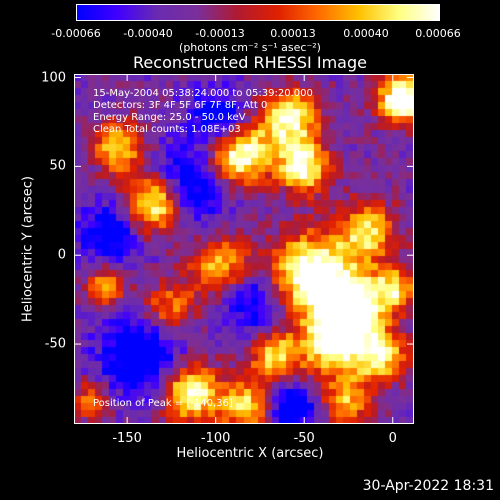 The width and height of the screenshot is (500, 500). What do you see at coordinates (258, 12) in the screenshot?
I see `colorbar` at bounding box center [258, 12].